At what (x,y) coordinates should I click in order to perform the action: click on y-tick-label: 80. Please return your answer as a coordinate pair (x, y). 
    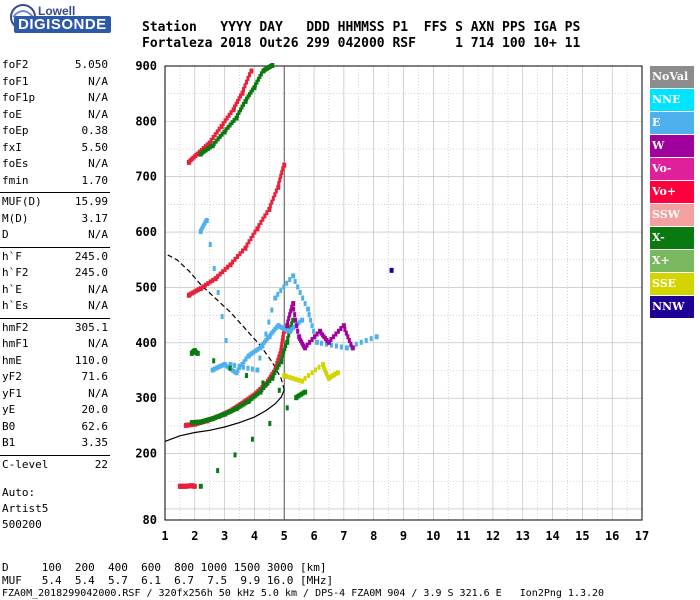
    Looking at the image, I should click on (150, 520).